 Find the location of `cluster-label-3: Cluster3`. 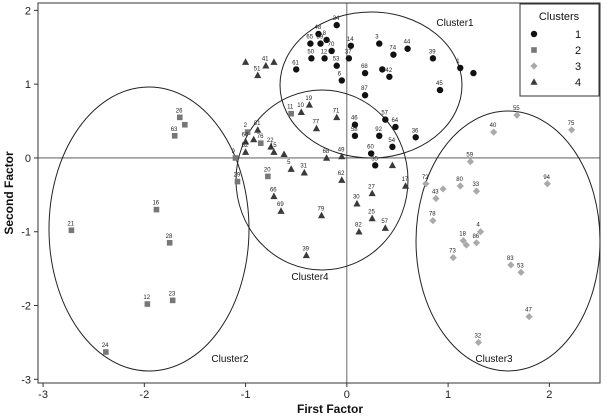

cluster-label-3: Cluster3 is located at coordinates (494, 359).